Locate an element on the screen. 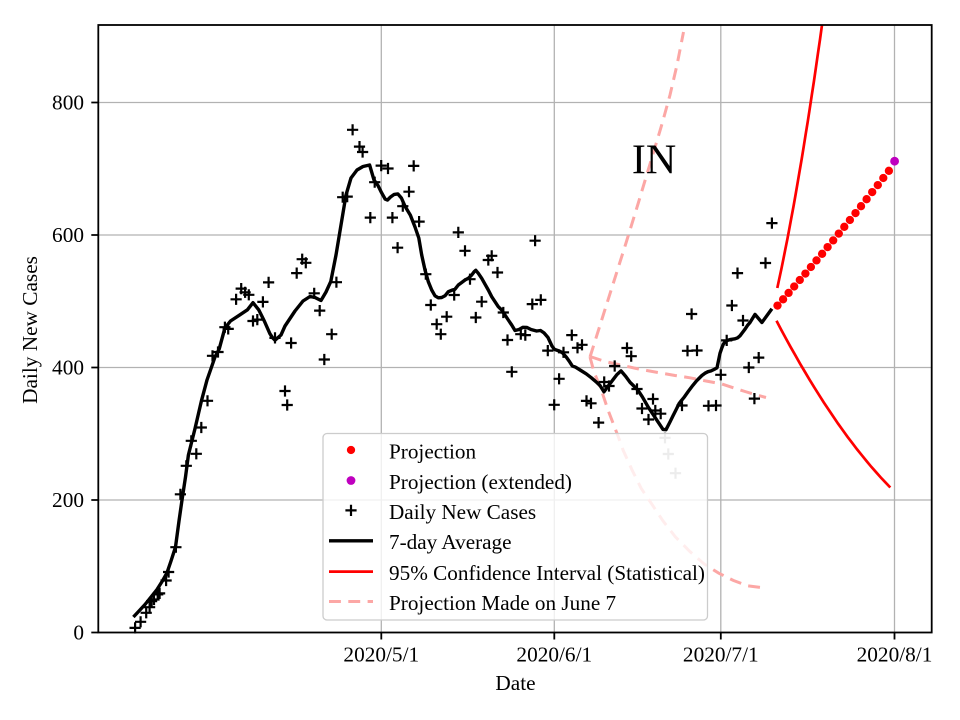 The height and width of the screenshot is (720, 960). svg-text: 800 is located at coordinates (68, 103).